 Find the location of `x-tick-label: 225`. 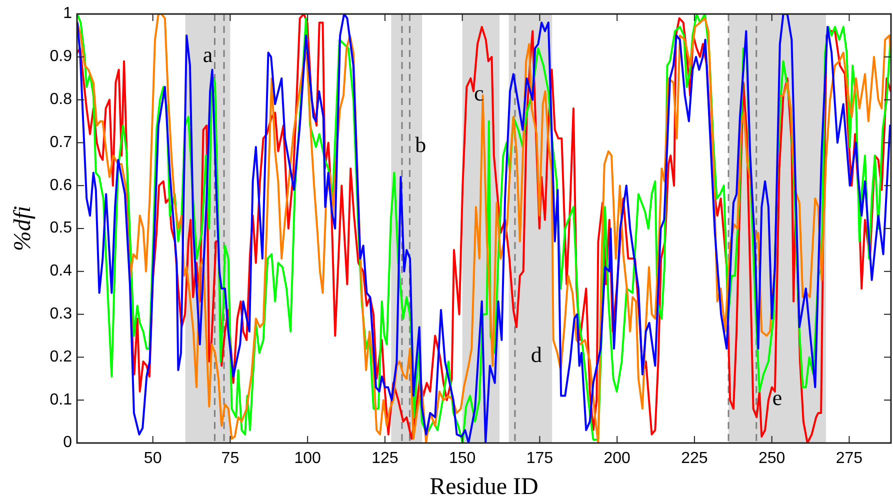

x-tick-label: 225 is located at coordinates (694, 458).